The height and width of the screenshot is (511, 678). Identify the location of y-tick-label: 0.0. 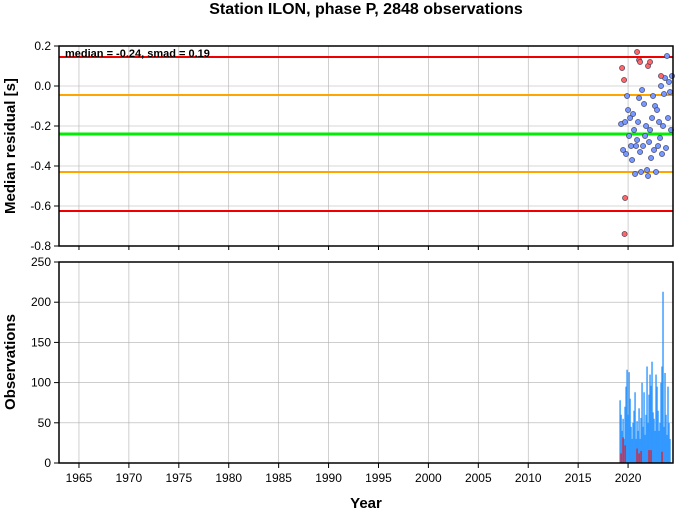
(42, 86).